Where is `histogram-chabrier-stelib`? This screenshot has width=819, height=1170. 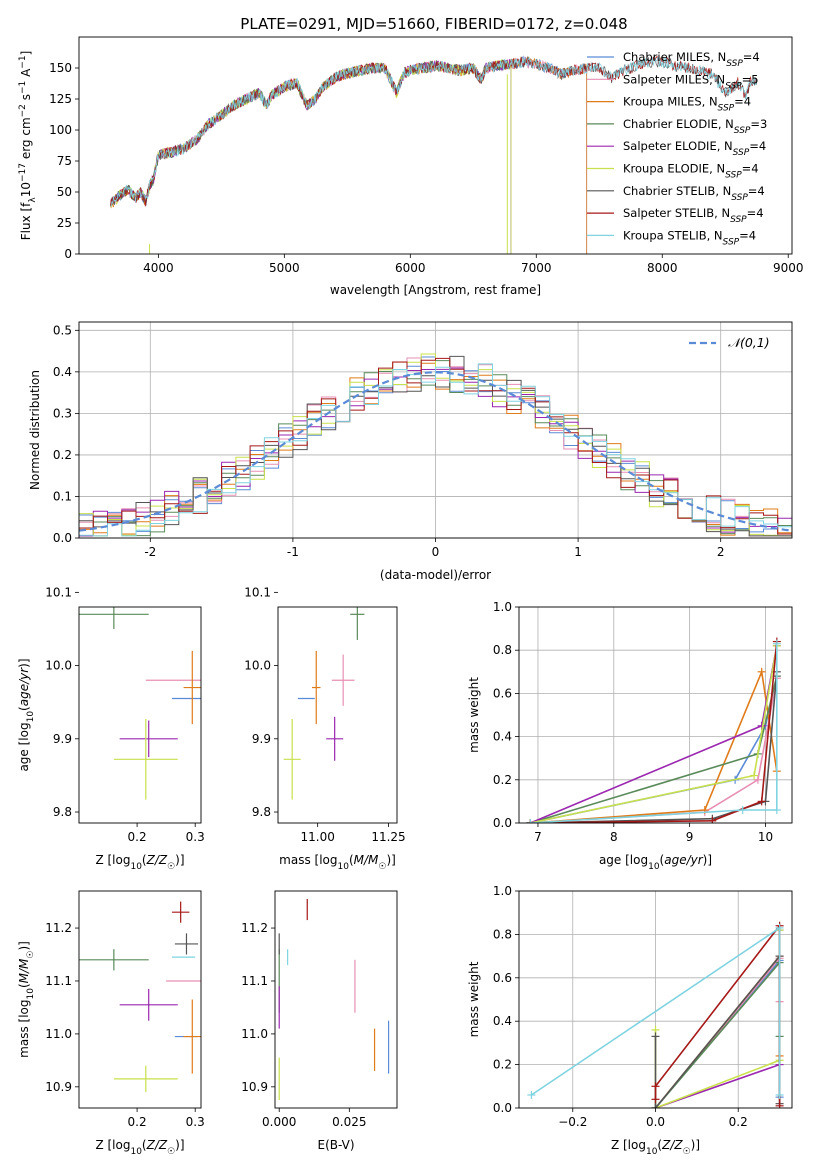
histogram-chabrier-stelib is located at coordinates (435, 446).